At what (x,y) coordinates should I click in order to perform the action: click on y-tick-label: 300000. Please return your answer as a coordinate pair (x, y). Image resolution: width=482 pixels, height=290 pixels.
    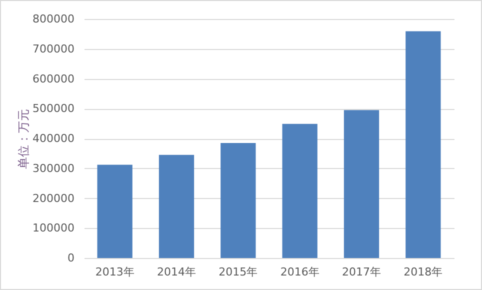
    Looking at the image, I should click on (53, 168).